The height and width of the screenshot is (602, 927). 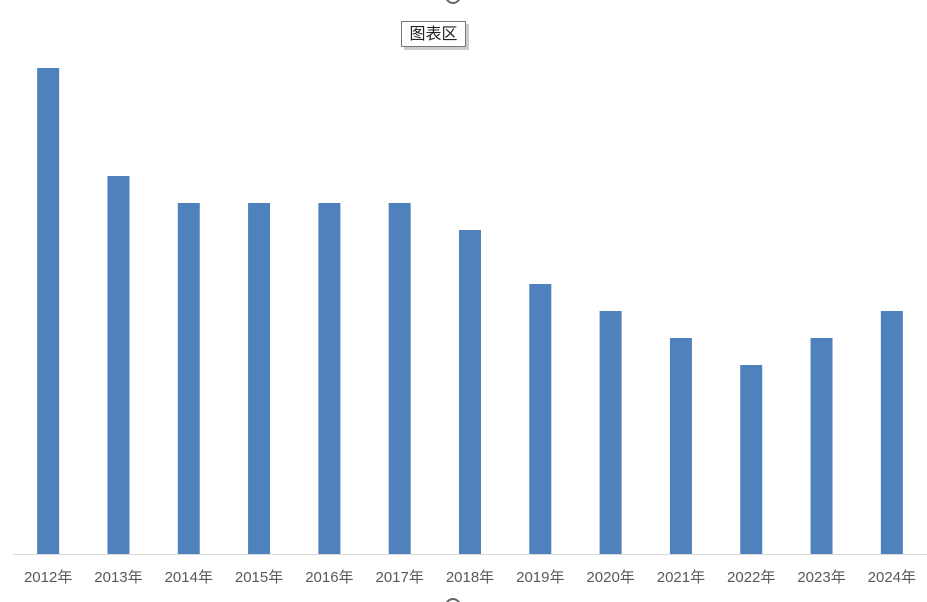 I want to click on x-tick-label: 2013年, so click(x=118, y=577).